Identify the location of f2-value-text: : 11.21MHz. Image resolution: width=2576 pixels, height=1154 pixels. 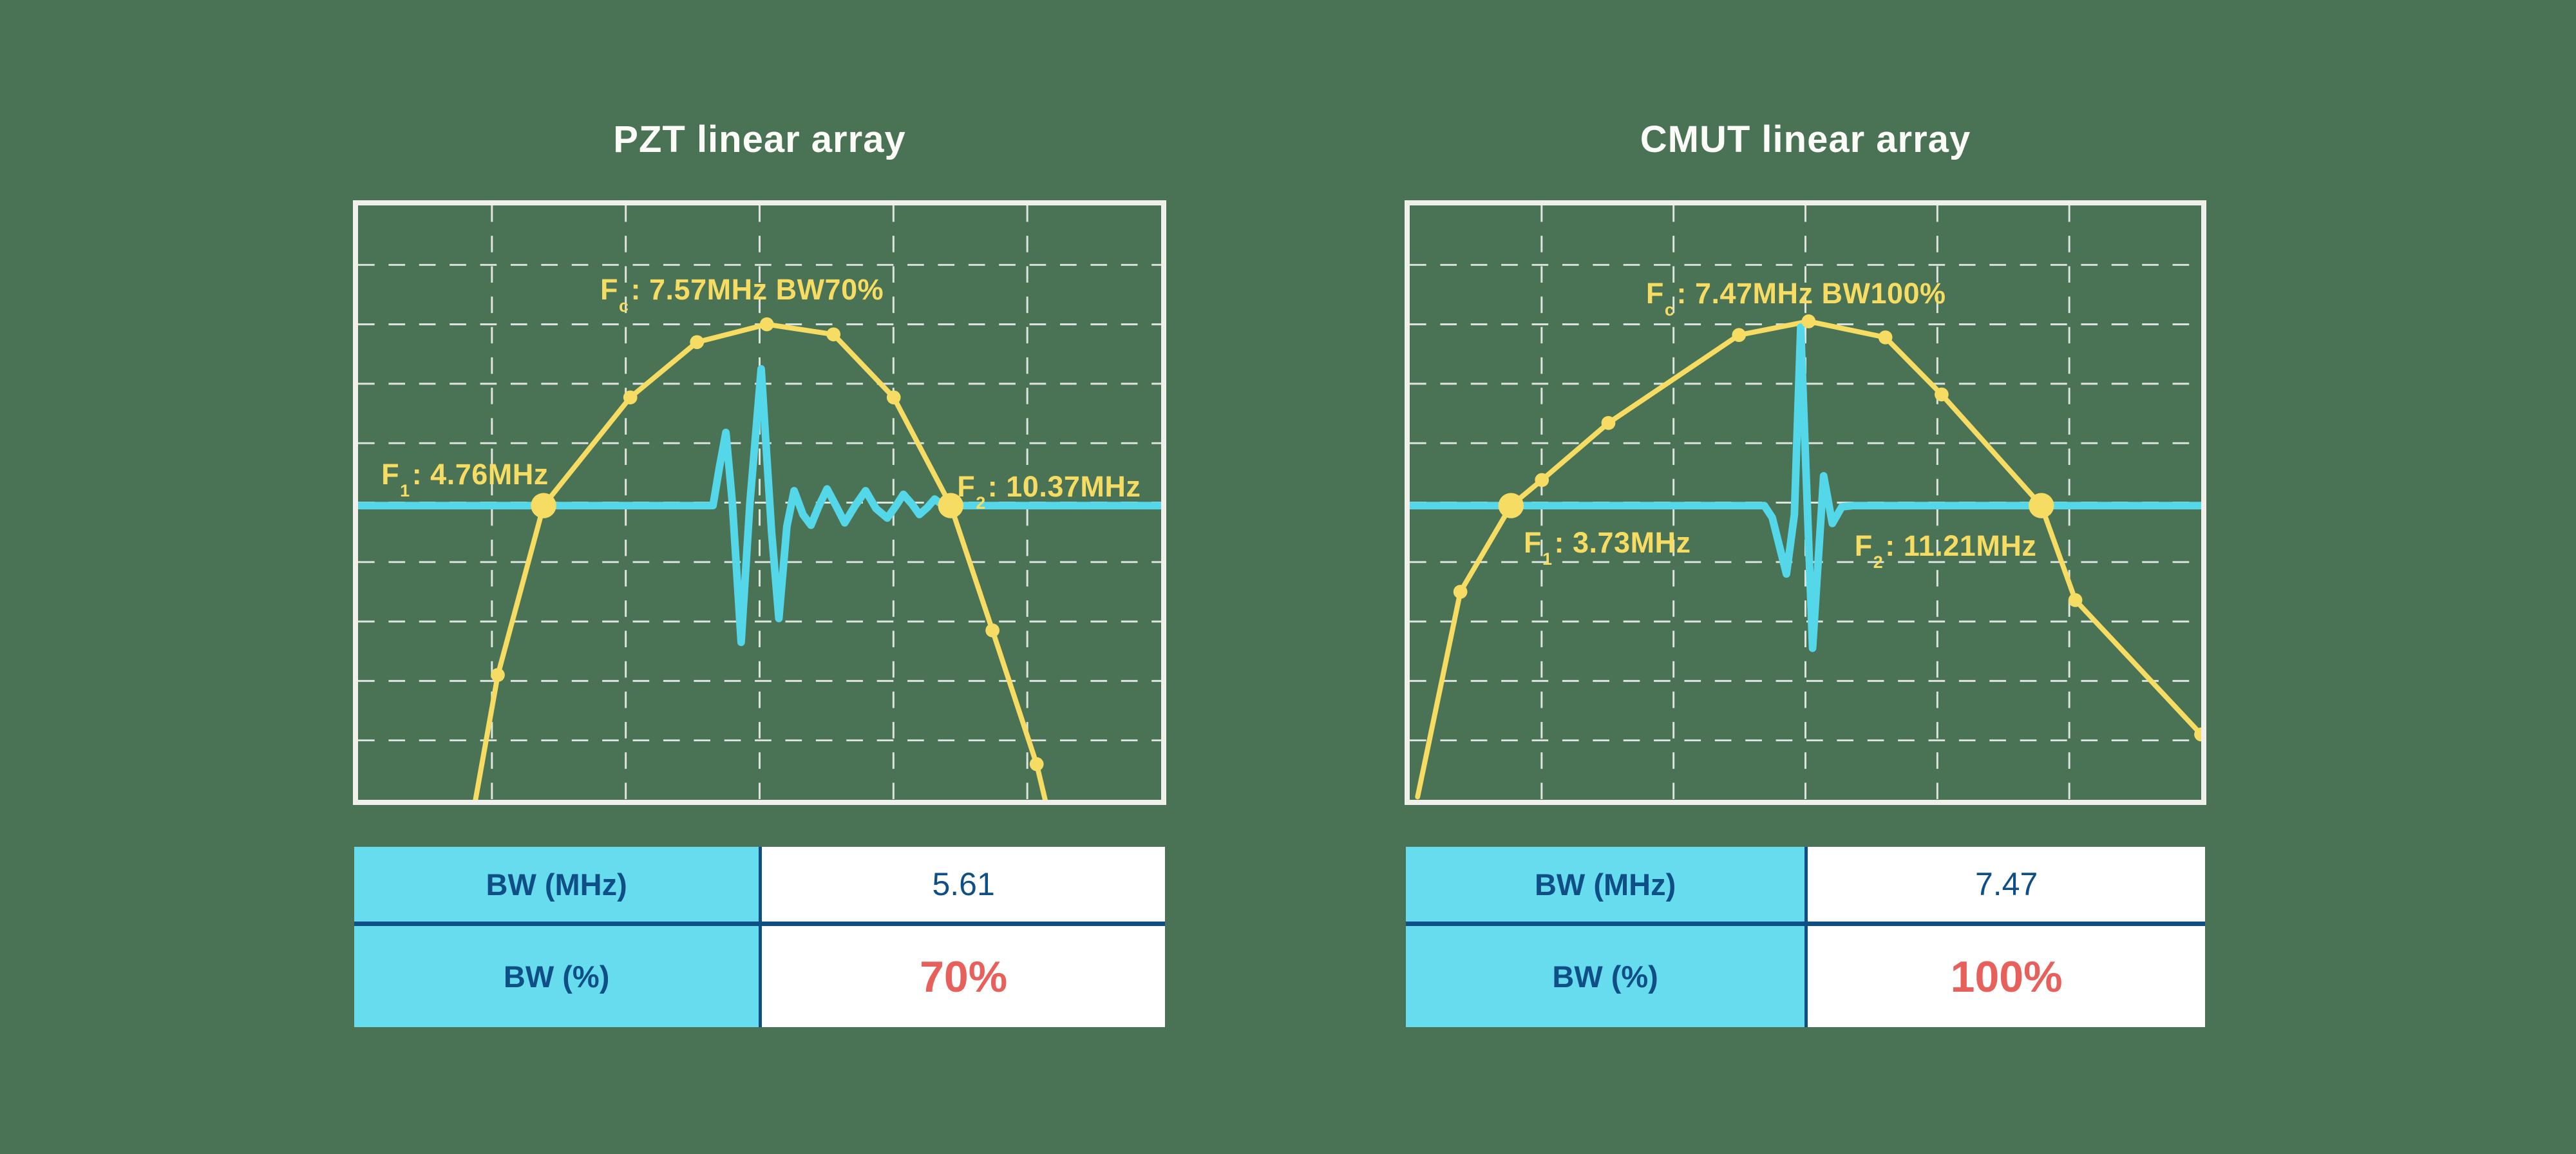
(1961, 545).